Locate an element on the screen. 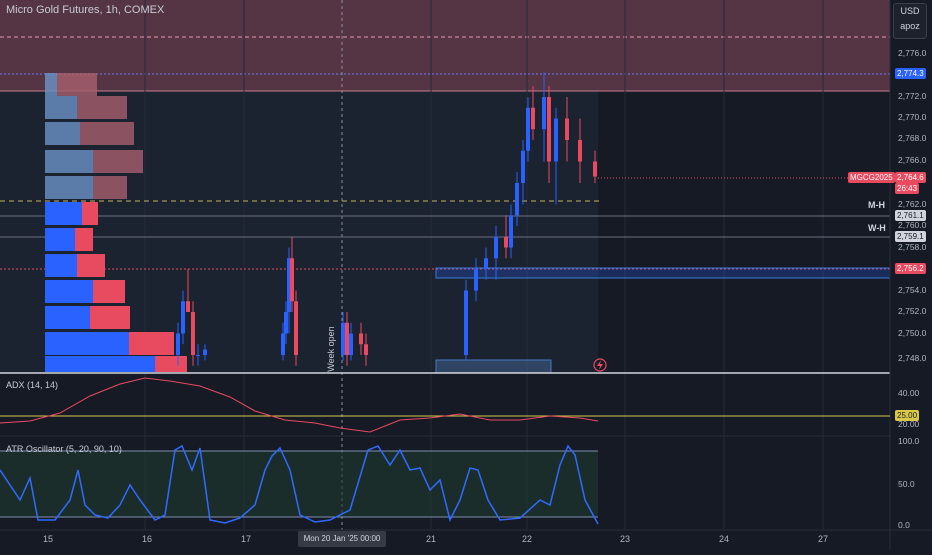 The image size is (932, 555). atr-band is located at coordinates (299, 484).